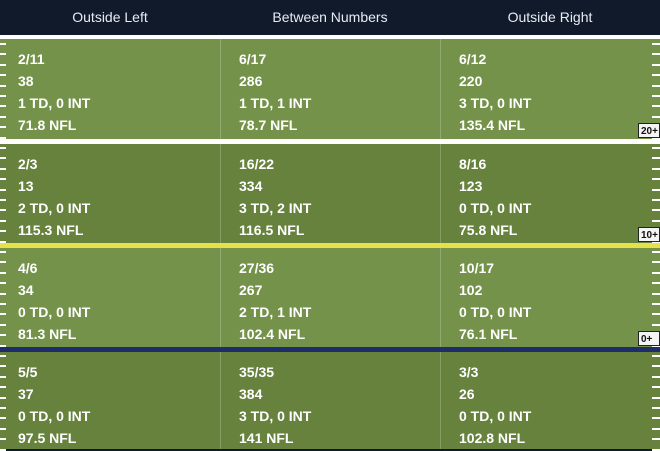  What do you see at coordinates (550, 297) in the screenshot?
I see `cell-0-outside-right: 10/17 102 0 TD, 0 INT 76.1 NFL` at bounding box center [550, 297].